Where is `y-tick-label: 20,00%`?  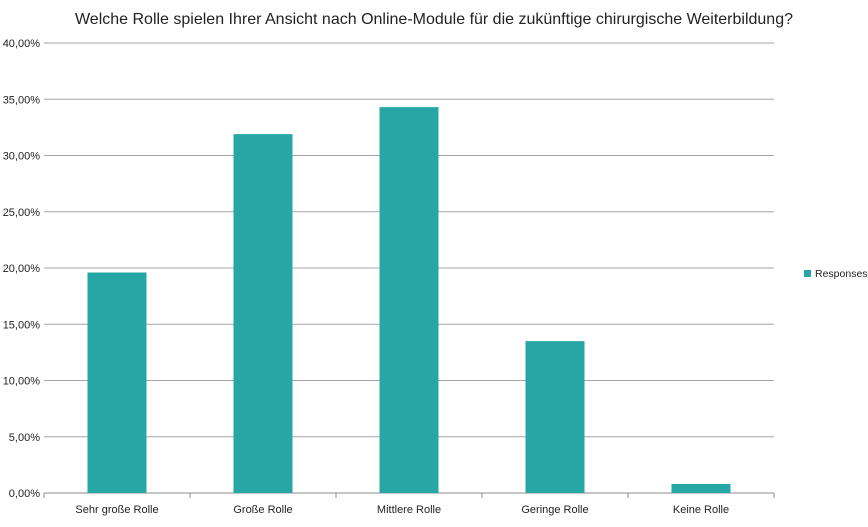 y-tick-label: 20,00% is located at coordinates (22, 269).